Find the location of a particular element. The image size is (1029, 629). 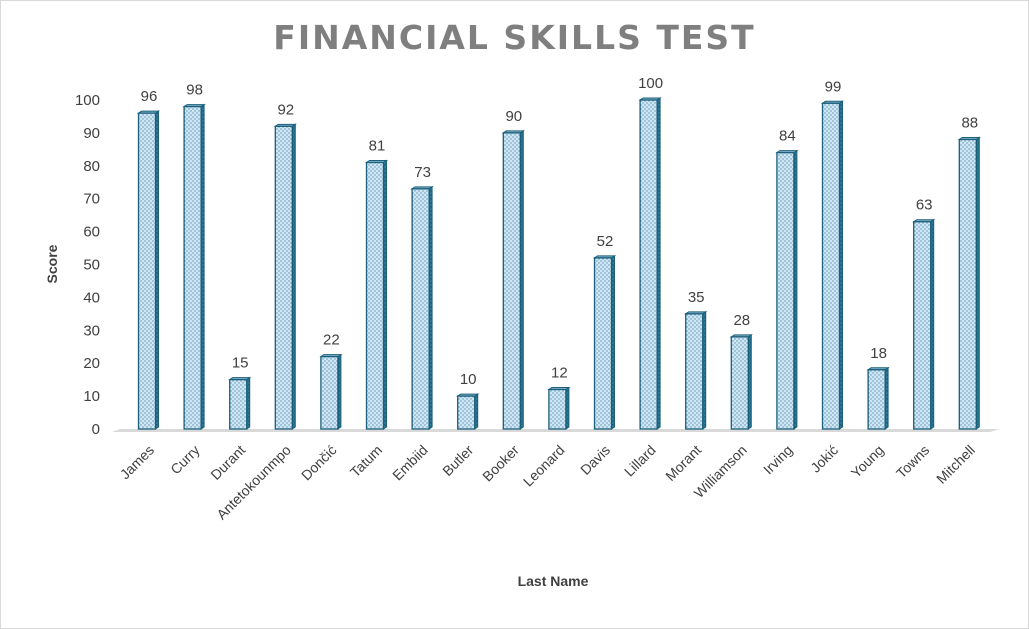

x-tick-label: James is located at coordinates (137, 462).